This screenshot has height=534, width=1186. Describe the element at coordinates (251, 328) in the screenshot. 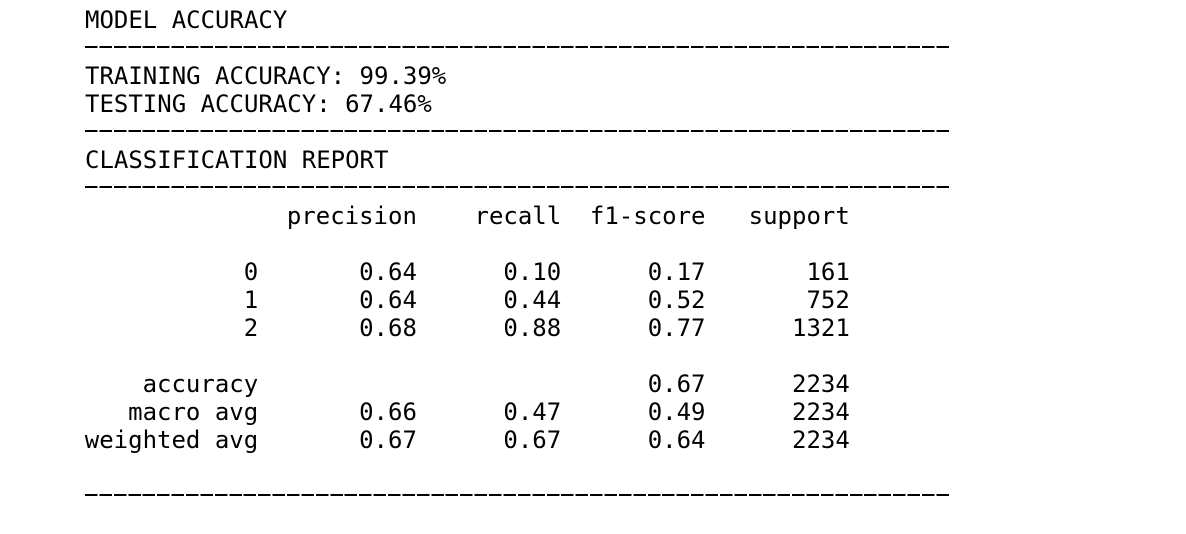

I see `row-label: 2` at that location.